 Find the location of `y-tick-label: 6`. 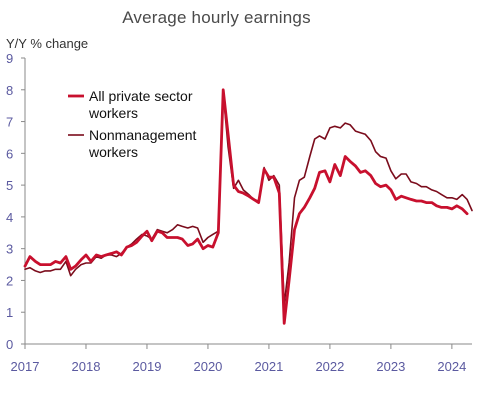

y-tick-label: 6 is located at coordinates (9, 153).